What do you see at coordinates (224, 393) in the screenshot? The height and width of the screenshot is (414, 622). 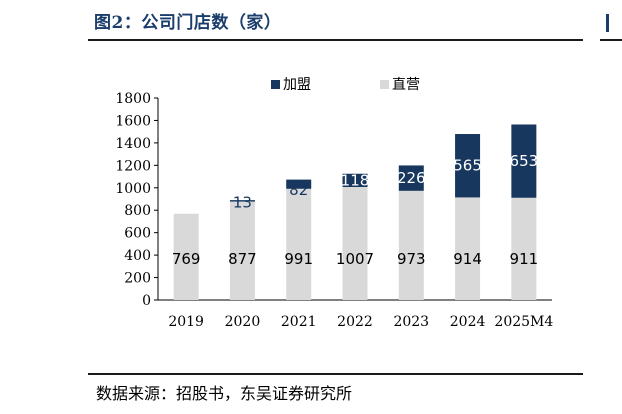 I see `source-note: 数据来源：招股书，东吴证券研究所` at bounding box center [224, 393].